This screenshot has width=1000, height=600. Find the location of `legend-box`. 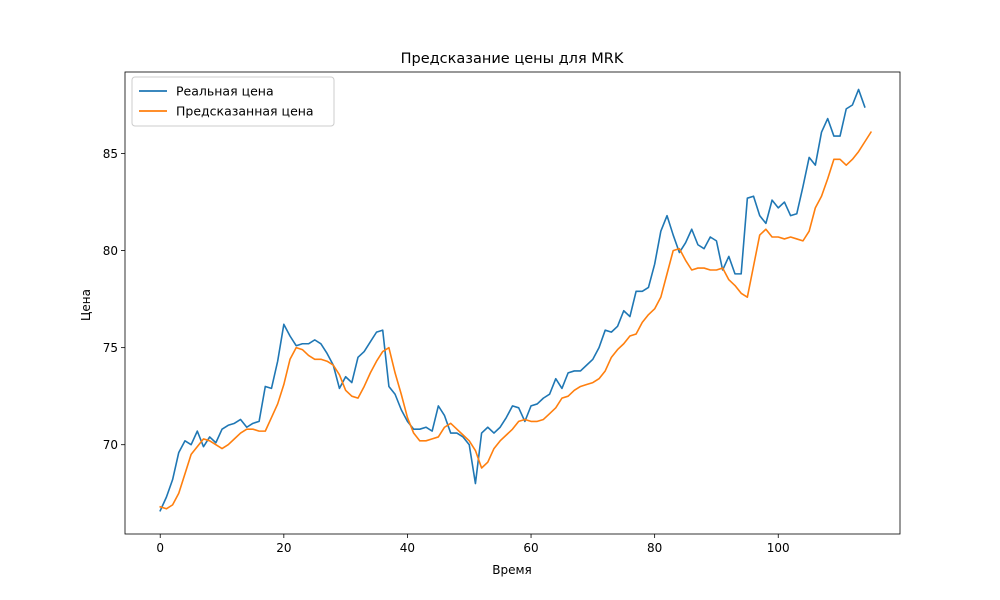

legend-box is located at coordinates (233, 101).